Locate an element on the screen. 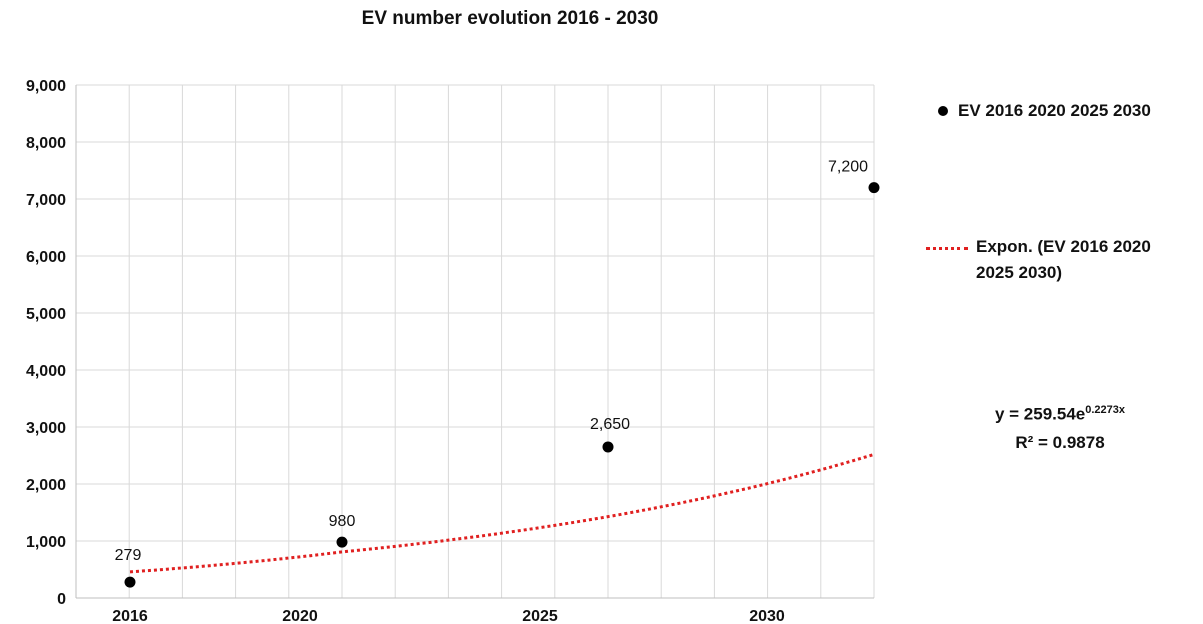  data-label: 2,650 is located at coordinates (610, 424).